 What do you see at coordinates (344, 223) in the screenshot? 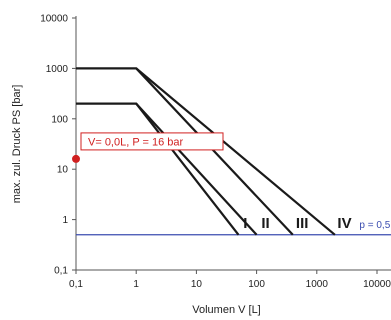
I see `category-label-iv: IV` at bounding box center [344, 223].